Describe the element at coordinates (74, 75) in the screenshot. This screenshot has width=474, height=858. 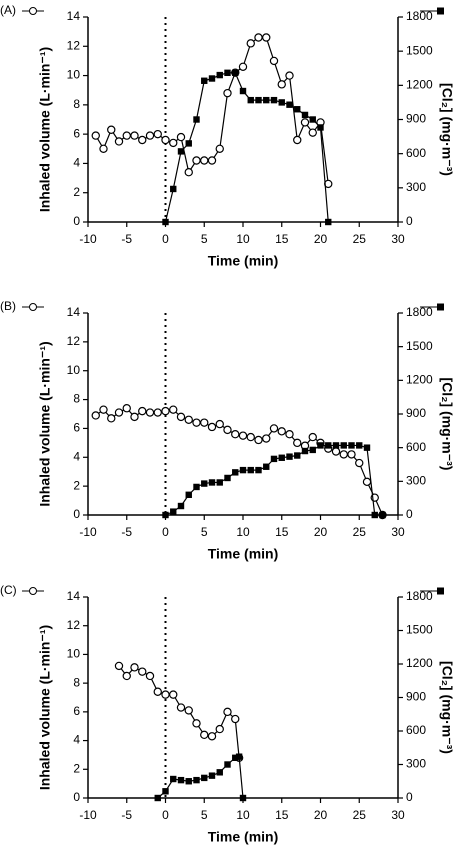
I see `y-tick-label: 10` at that location.